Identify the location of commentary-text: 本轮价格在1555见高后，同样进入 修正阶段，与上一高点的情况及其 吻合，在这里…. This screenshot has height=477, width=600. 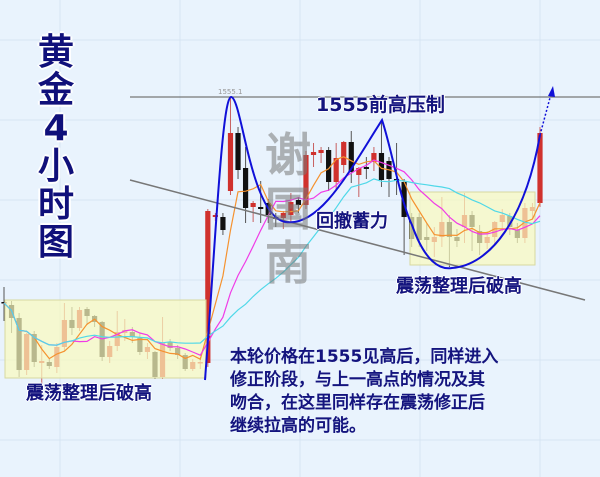
(414, 392).